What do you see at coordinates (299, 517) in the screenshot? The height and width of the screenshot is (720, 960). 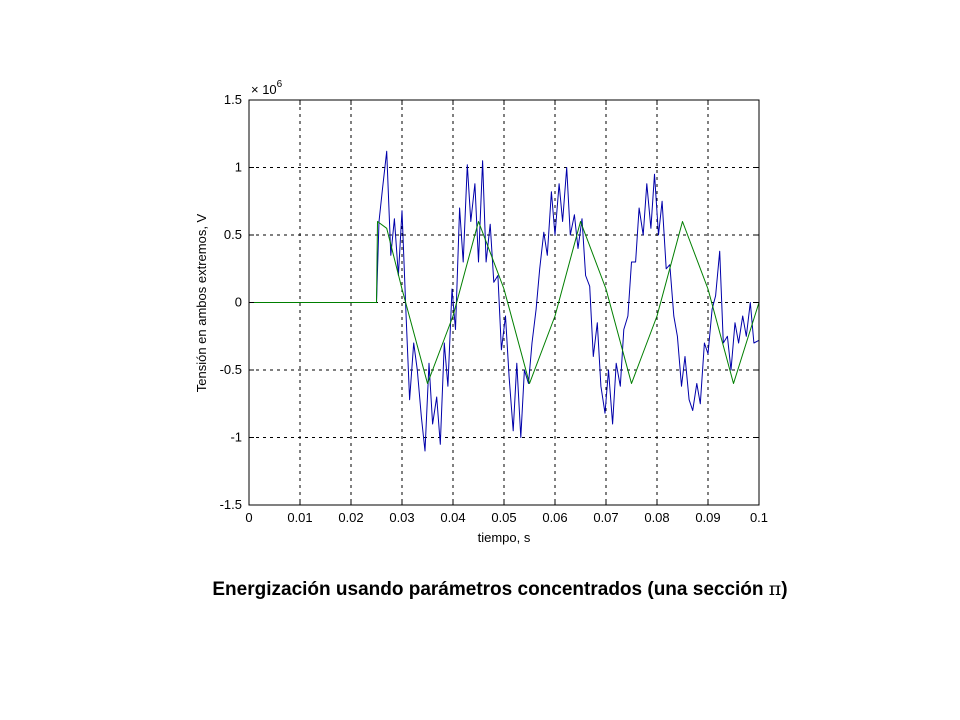 I see `x-tick-label: 0.01` at bounding box center [299, 517].